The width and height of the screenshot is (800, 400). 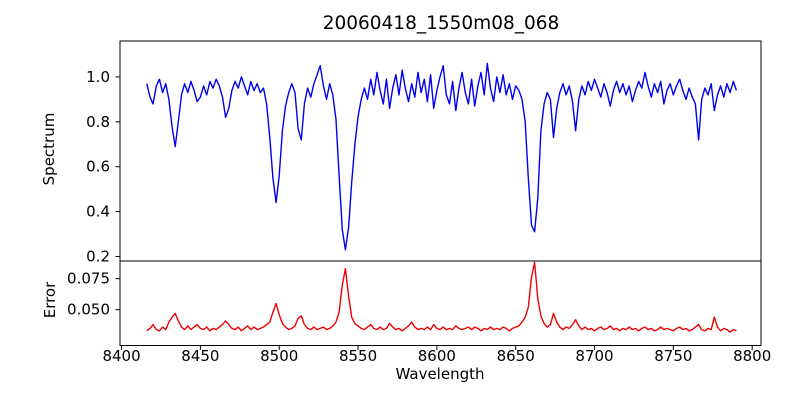 I want to click on y-tick-label: 0.2, so click(x=98, y=257).